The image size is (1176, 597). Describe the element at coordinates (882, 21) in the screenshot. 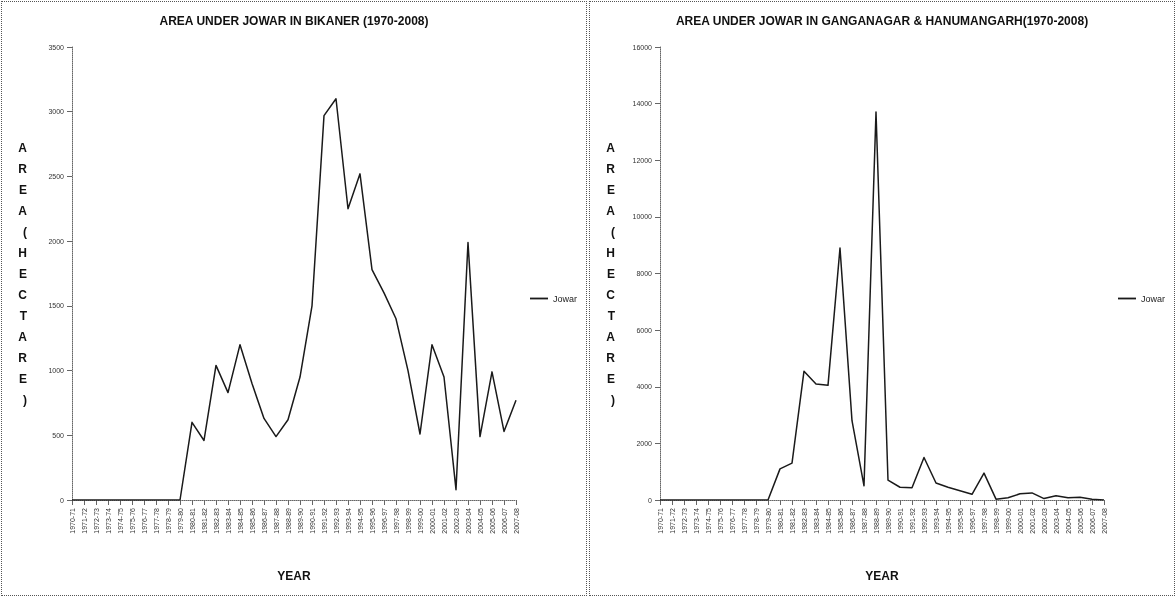

I see `chart-title: AREA UNDER JOWAR IN GANGANAGAR & HANUMANGARH(1970-2008)` at that location.